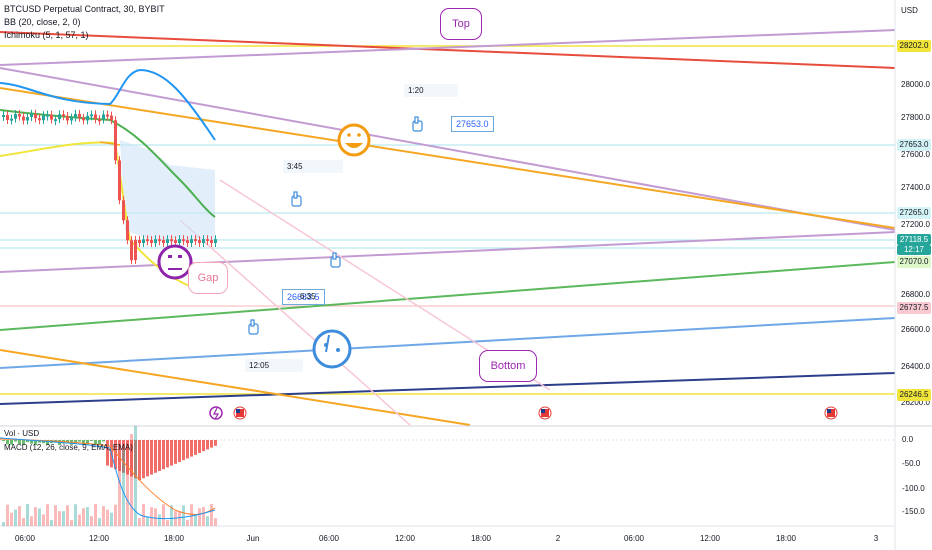  What do you see at coordinates (313, 166) in the screenshot?
I see `time-note: 3:45` at bounding box center [313, 166].